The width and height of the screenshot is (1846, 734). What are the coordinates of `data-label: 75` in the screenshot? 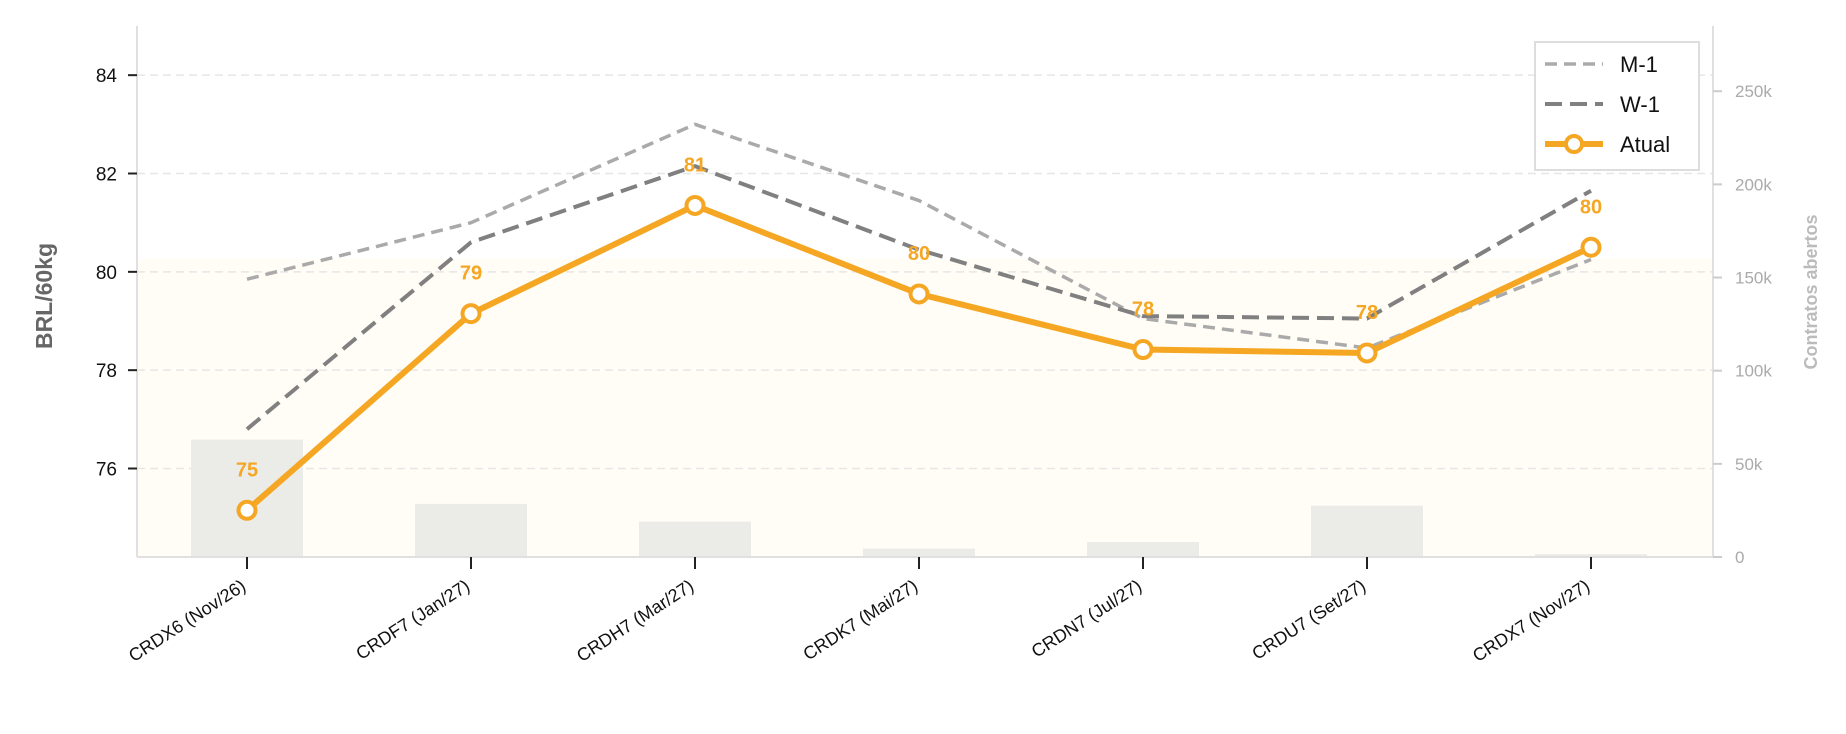 It's located at (247, 470).